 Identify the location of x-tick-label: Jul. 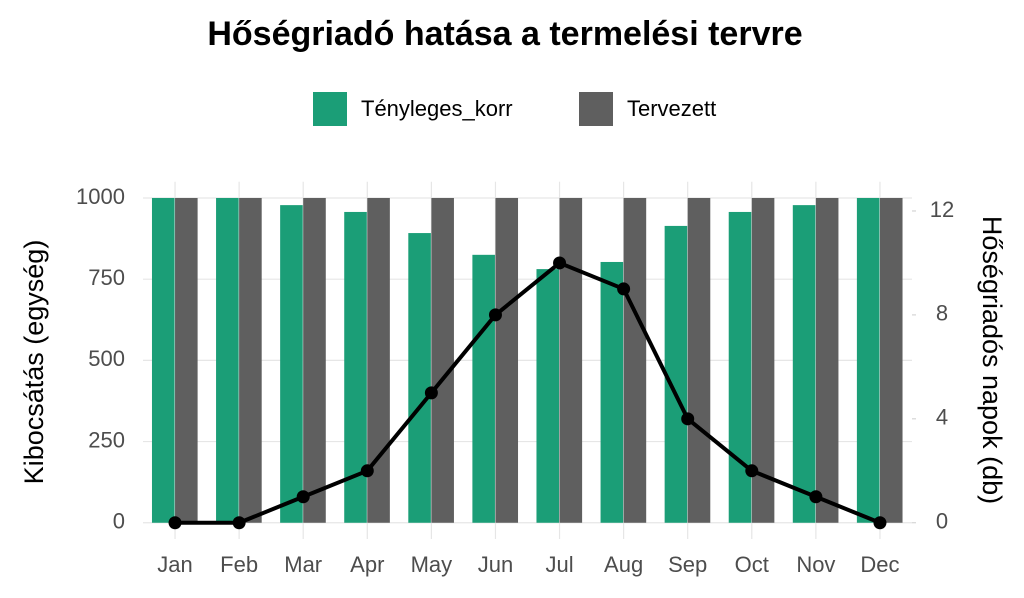
(559, 564).